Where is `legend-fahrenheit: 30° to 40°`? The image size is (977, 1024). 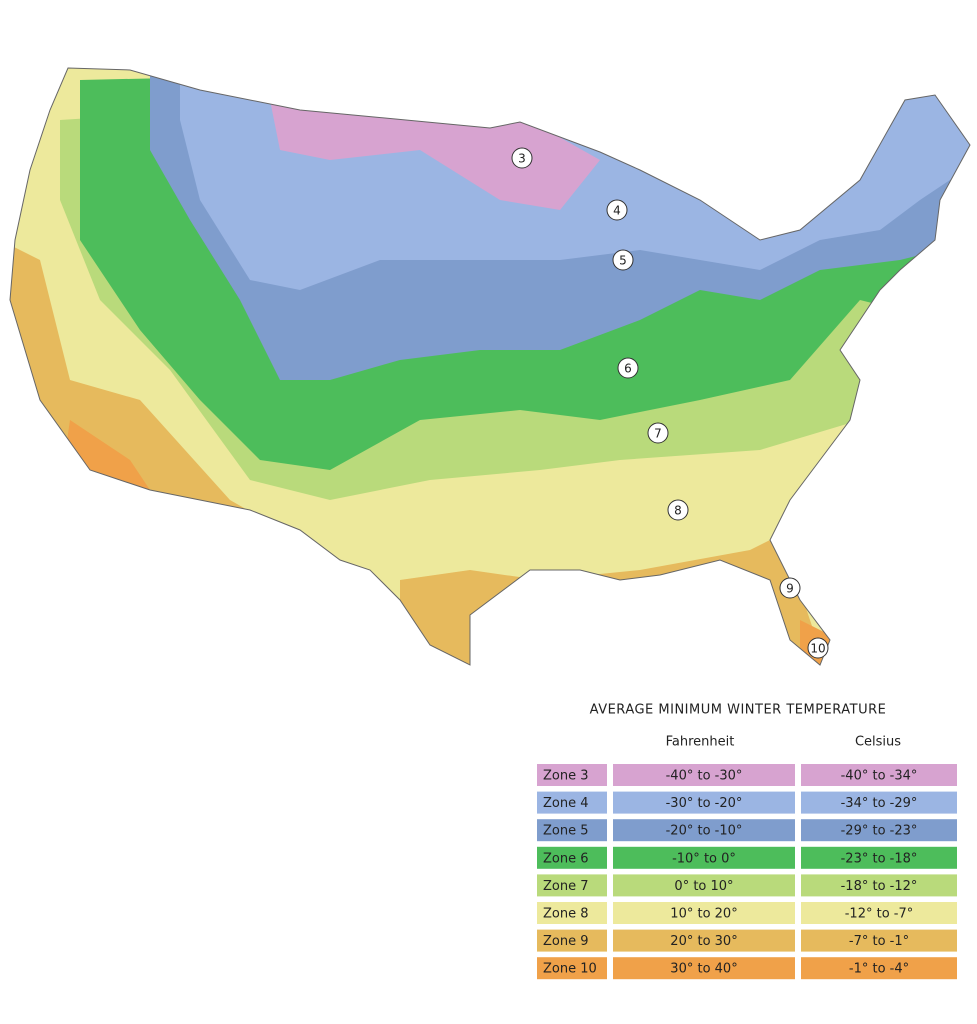
legend-fahrenheit: 30° to 40° is located at coordinates (703, 969).